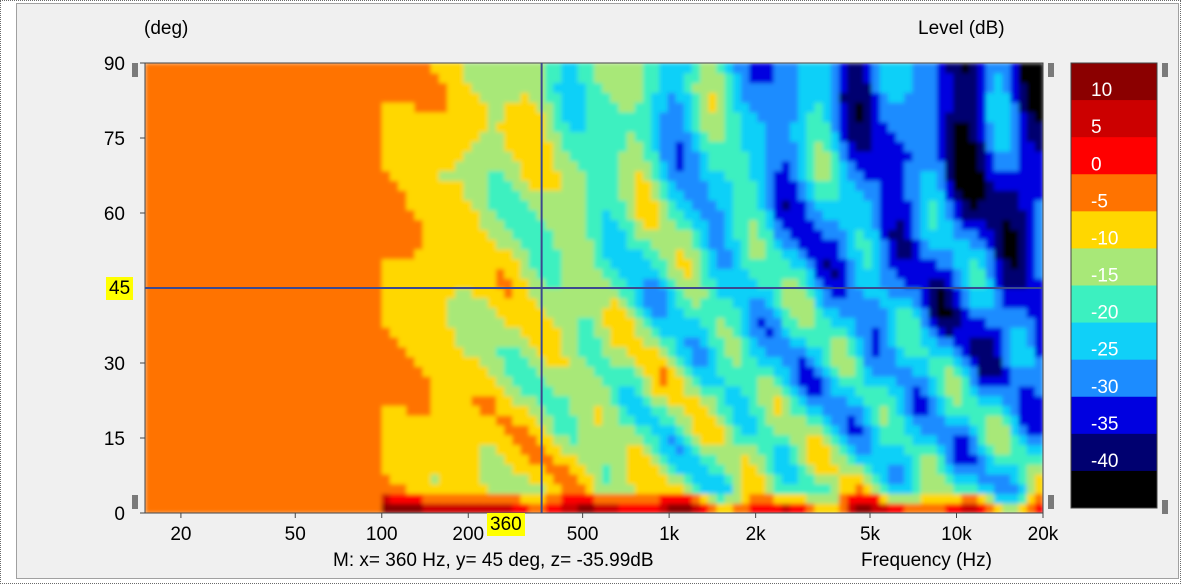 The image size is (1181, 584). Describe the element at coordinates (120, 288) in the screenshot. I see `cursor-y-tag: 45` at that location.